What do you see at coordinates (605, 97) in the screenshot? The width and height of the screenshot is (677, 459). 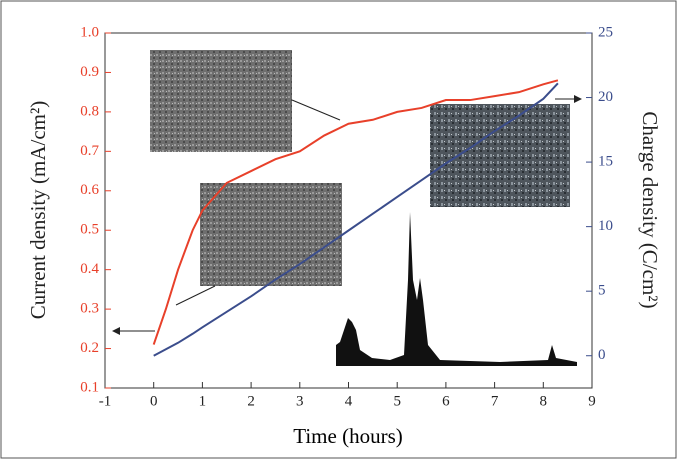 I see `y2-tick-label: 20` at bounding box center [605, 97].